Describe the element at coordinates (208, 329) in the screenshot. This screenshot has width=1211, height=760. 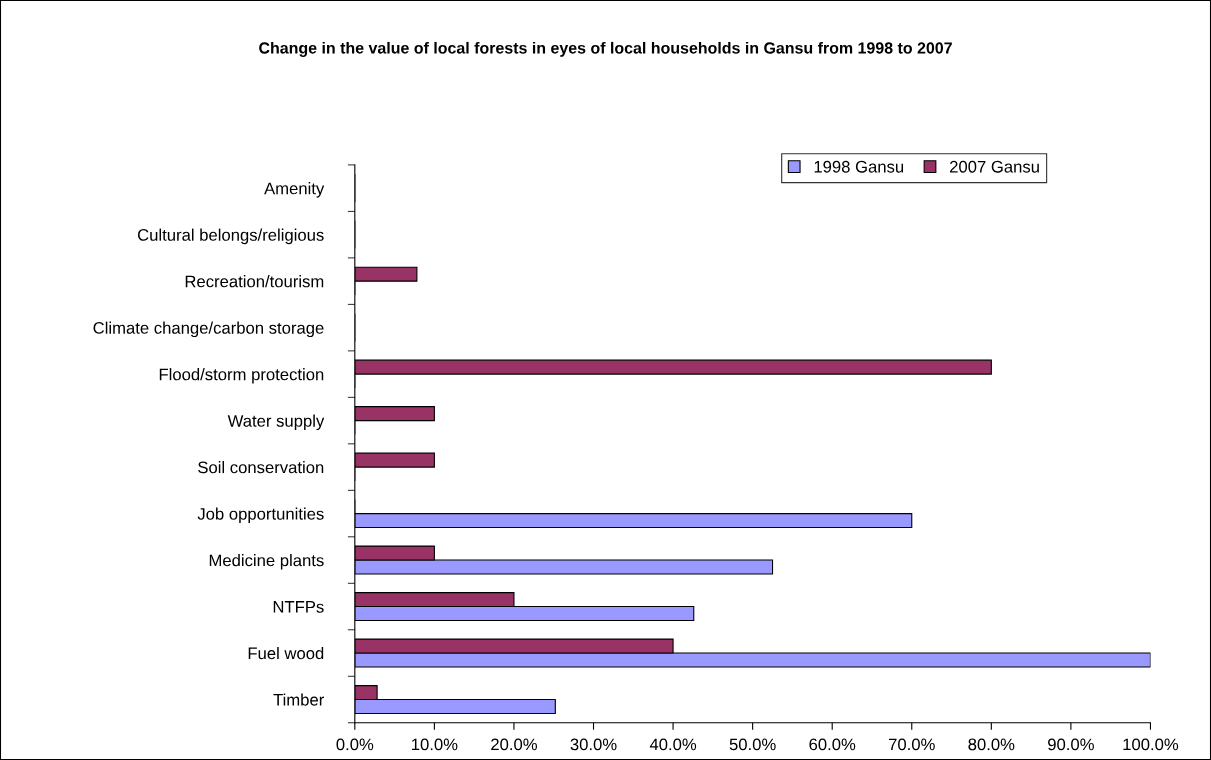
I see `y-tick-label: Climate change/carbon storage` at that location.